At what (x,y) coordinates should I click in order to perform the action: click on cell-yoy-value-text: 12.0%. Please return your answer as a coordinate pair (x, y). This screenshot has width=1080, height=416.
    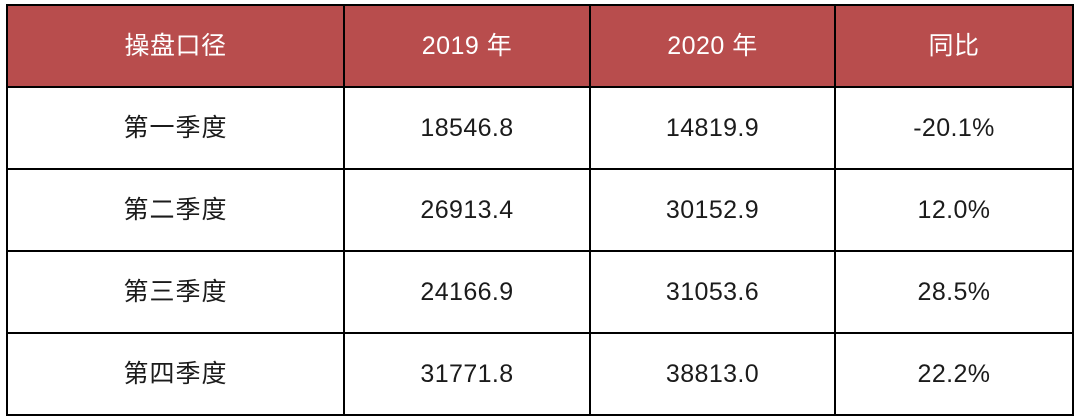
    Looking at the image, I should click on (954, 209).